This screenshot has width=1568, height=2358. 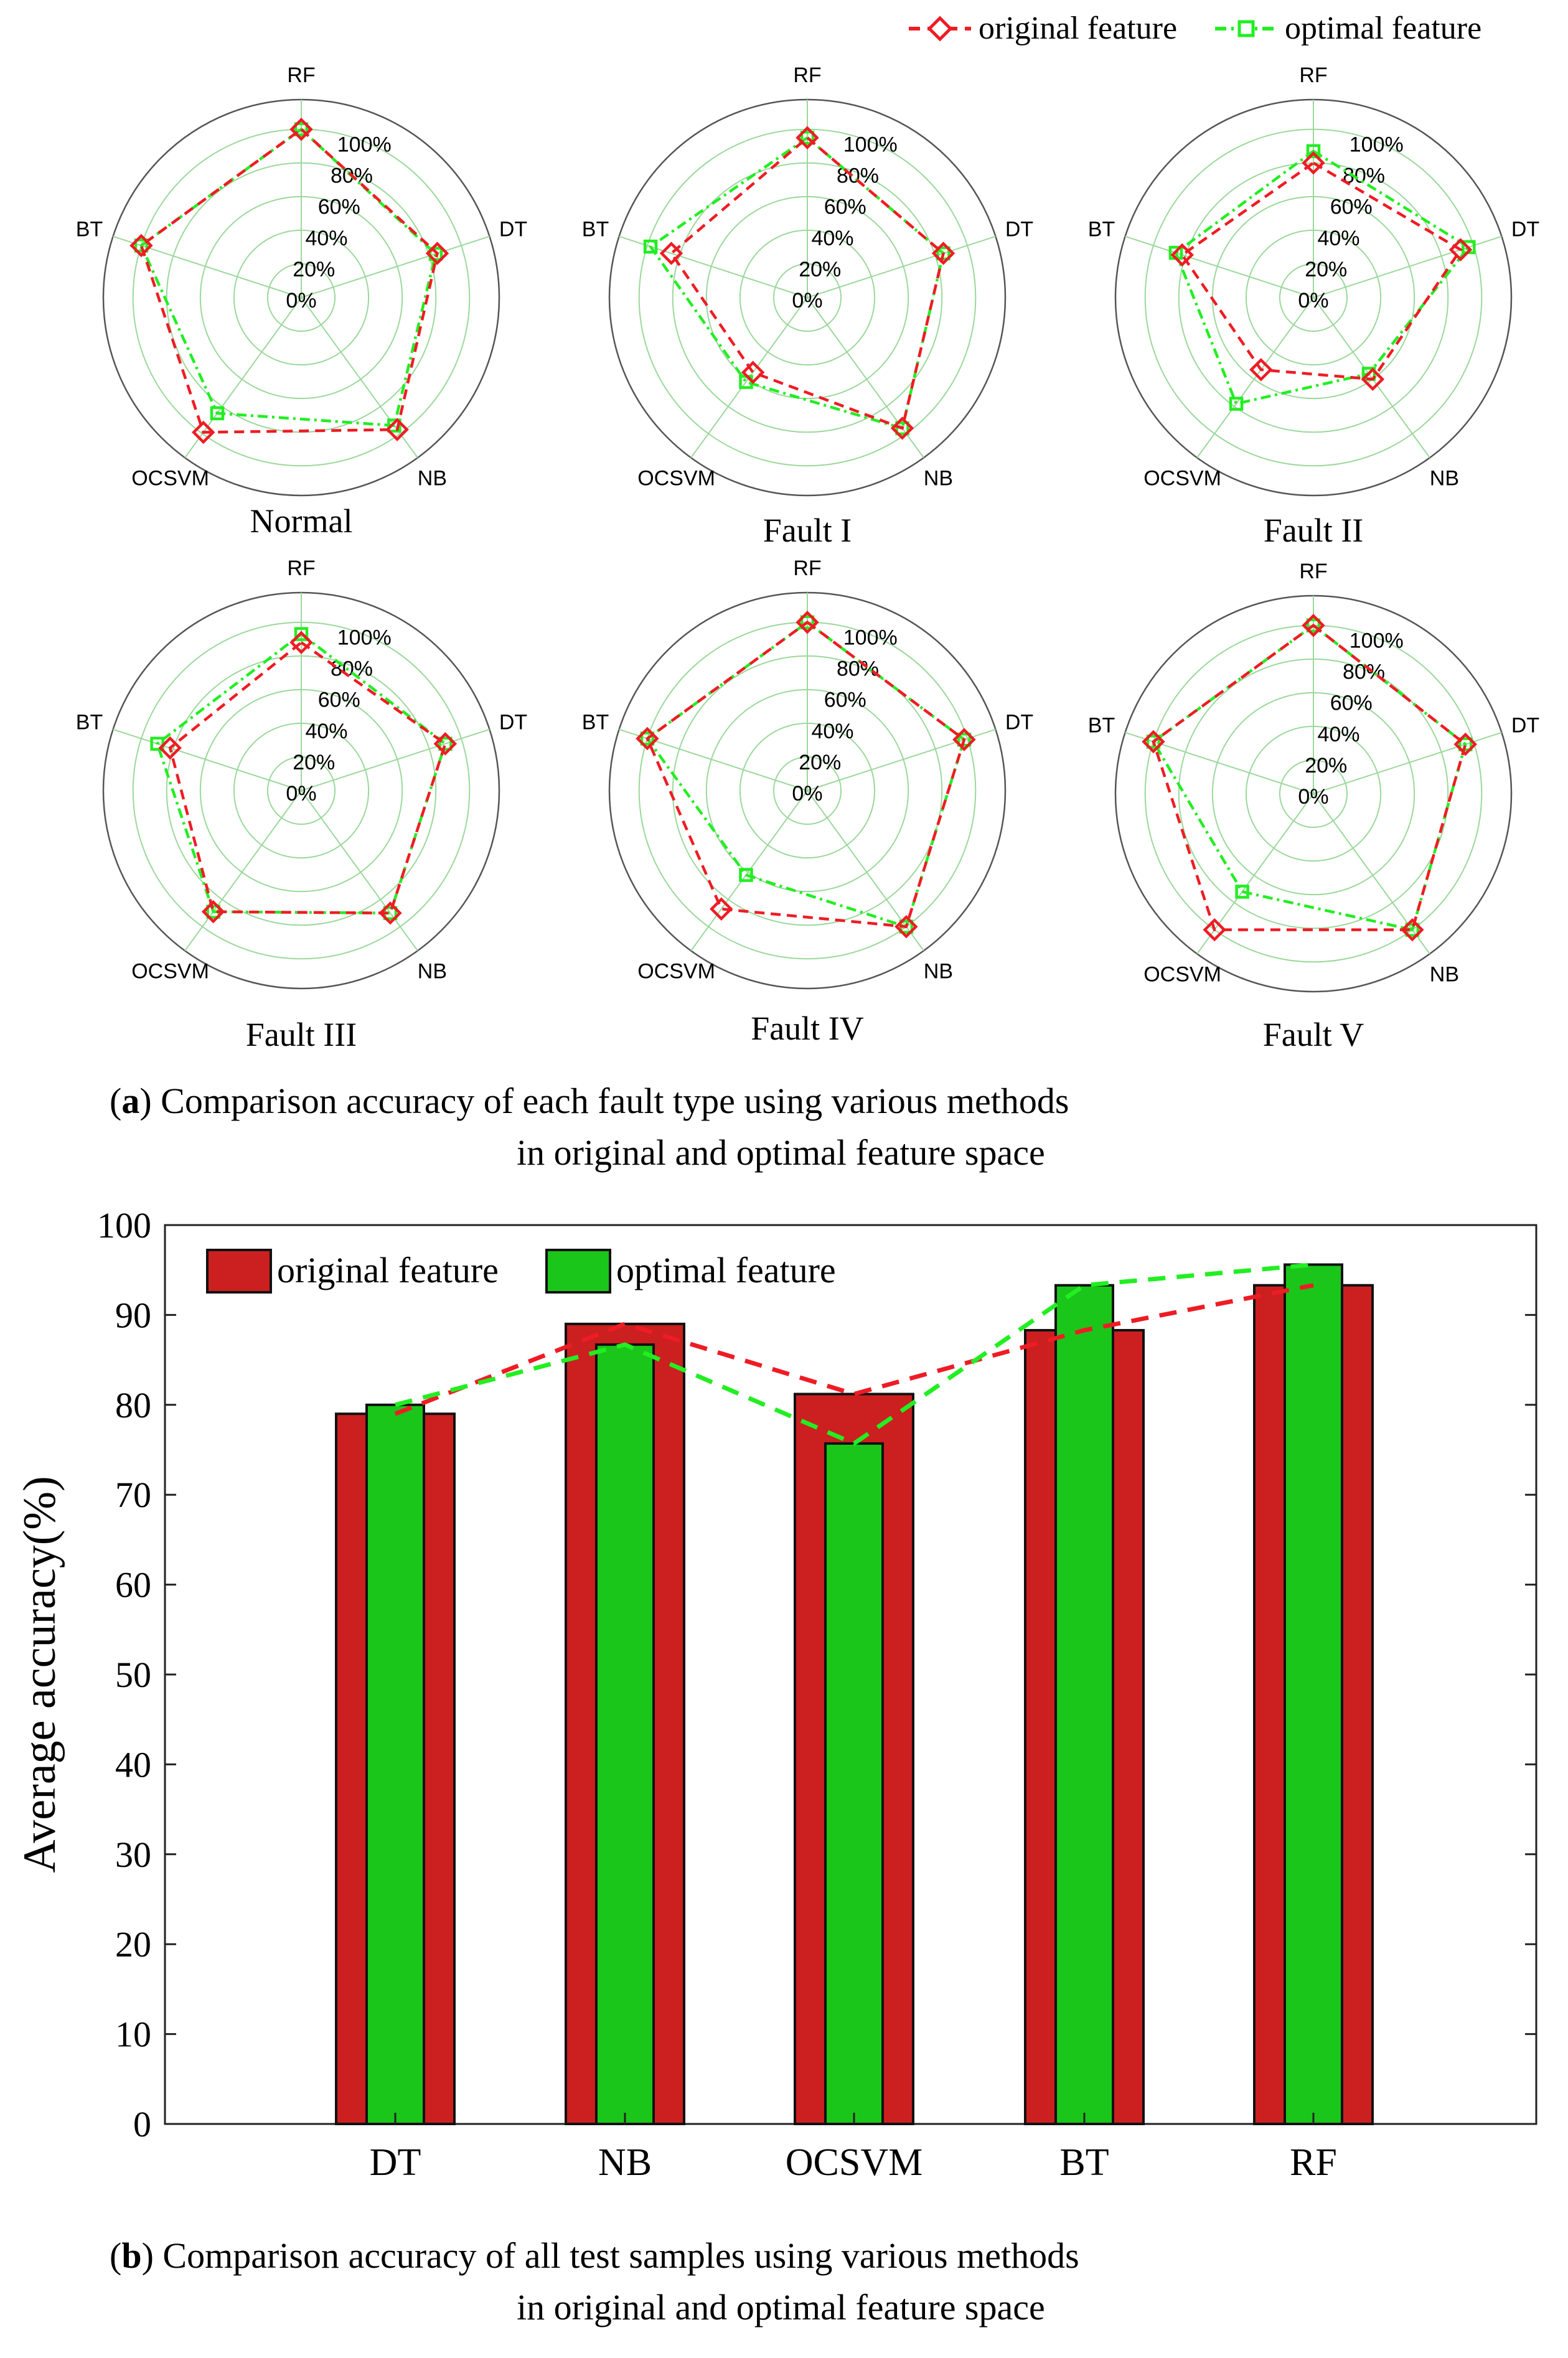 I want to click on radar-title: Fault II, so click(x=1313, y=531).